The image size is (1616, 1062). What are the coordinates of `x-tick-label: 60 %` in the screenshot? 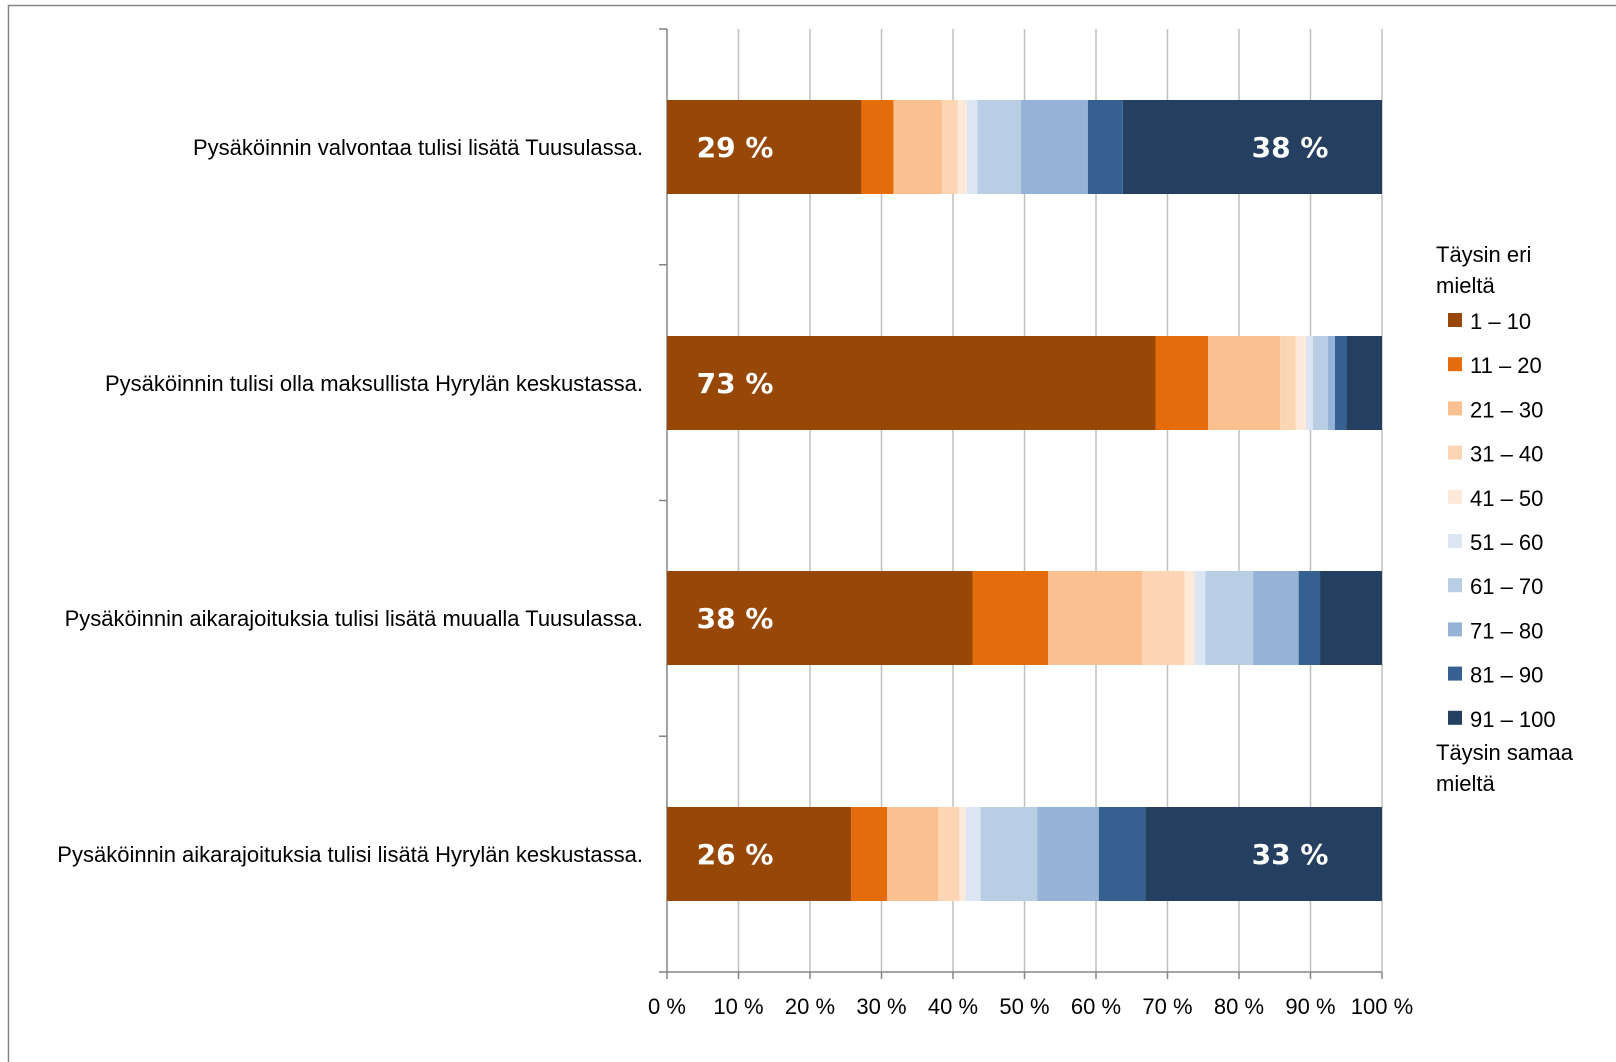 It's located at (1096, 1006).